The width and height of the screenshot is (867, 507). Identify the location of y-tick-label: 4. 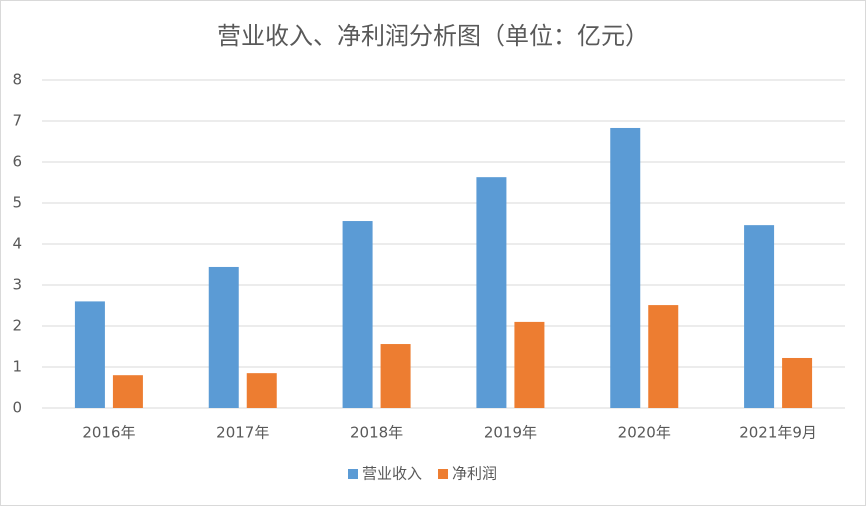
(17, 244).